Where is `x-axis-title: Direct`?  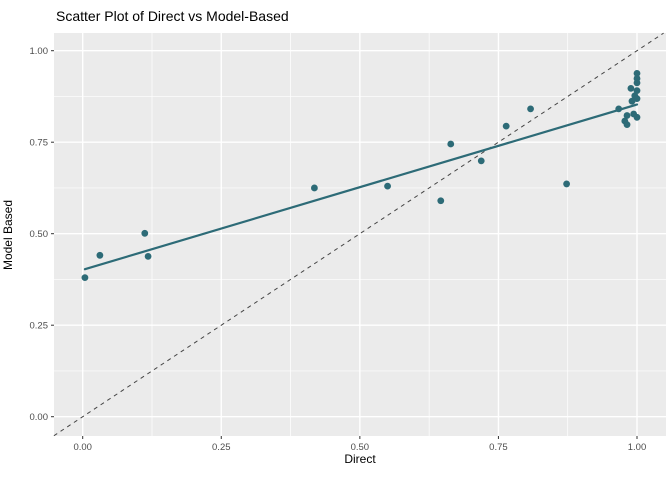
x-axis-title: Direct is located at coordinates (360, 459).